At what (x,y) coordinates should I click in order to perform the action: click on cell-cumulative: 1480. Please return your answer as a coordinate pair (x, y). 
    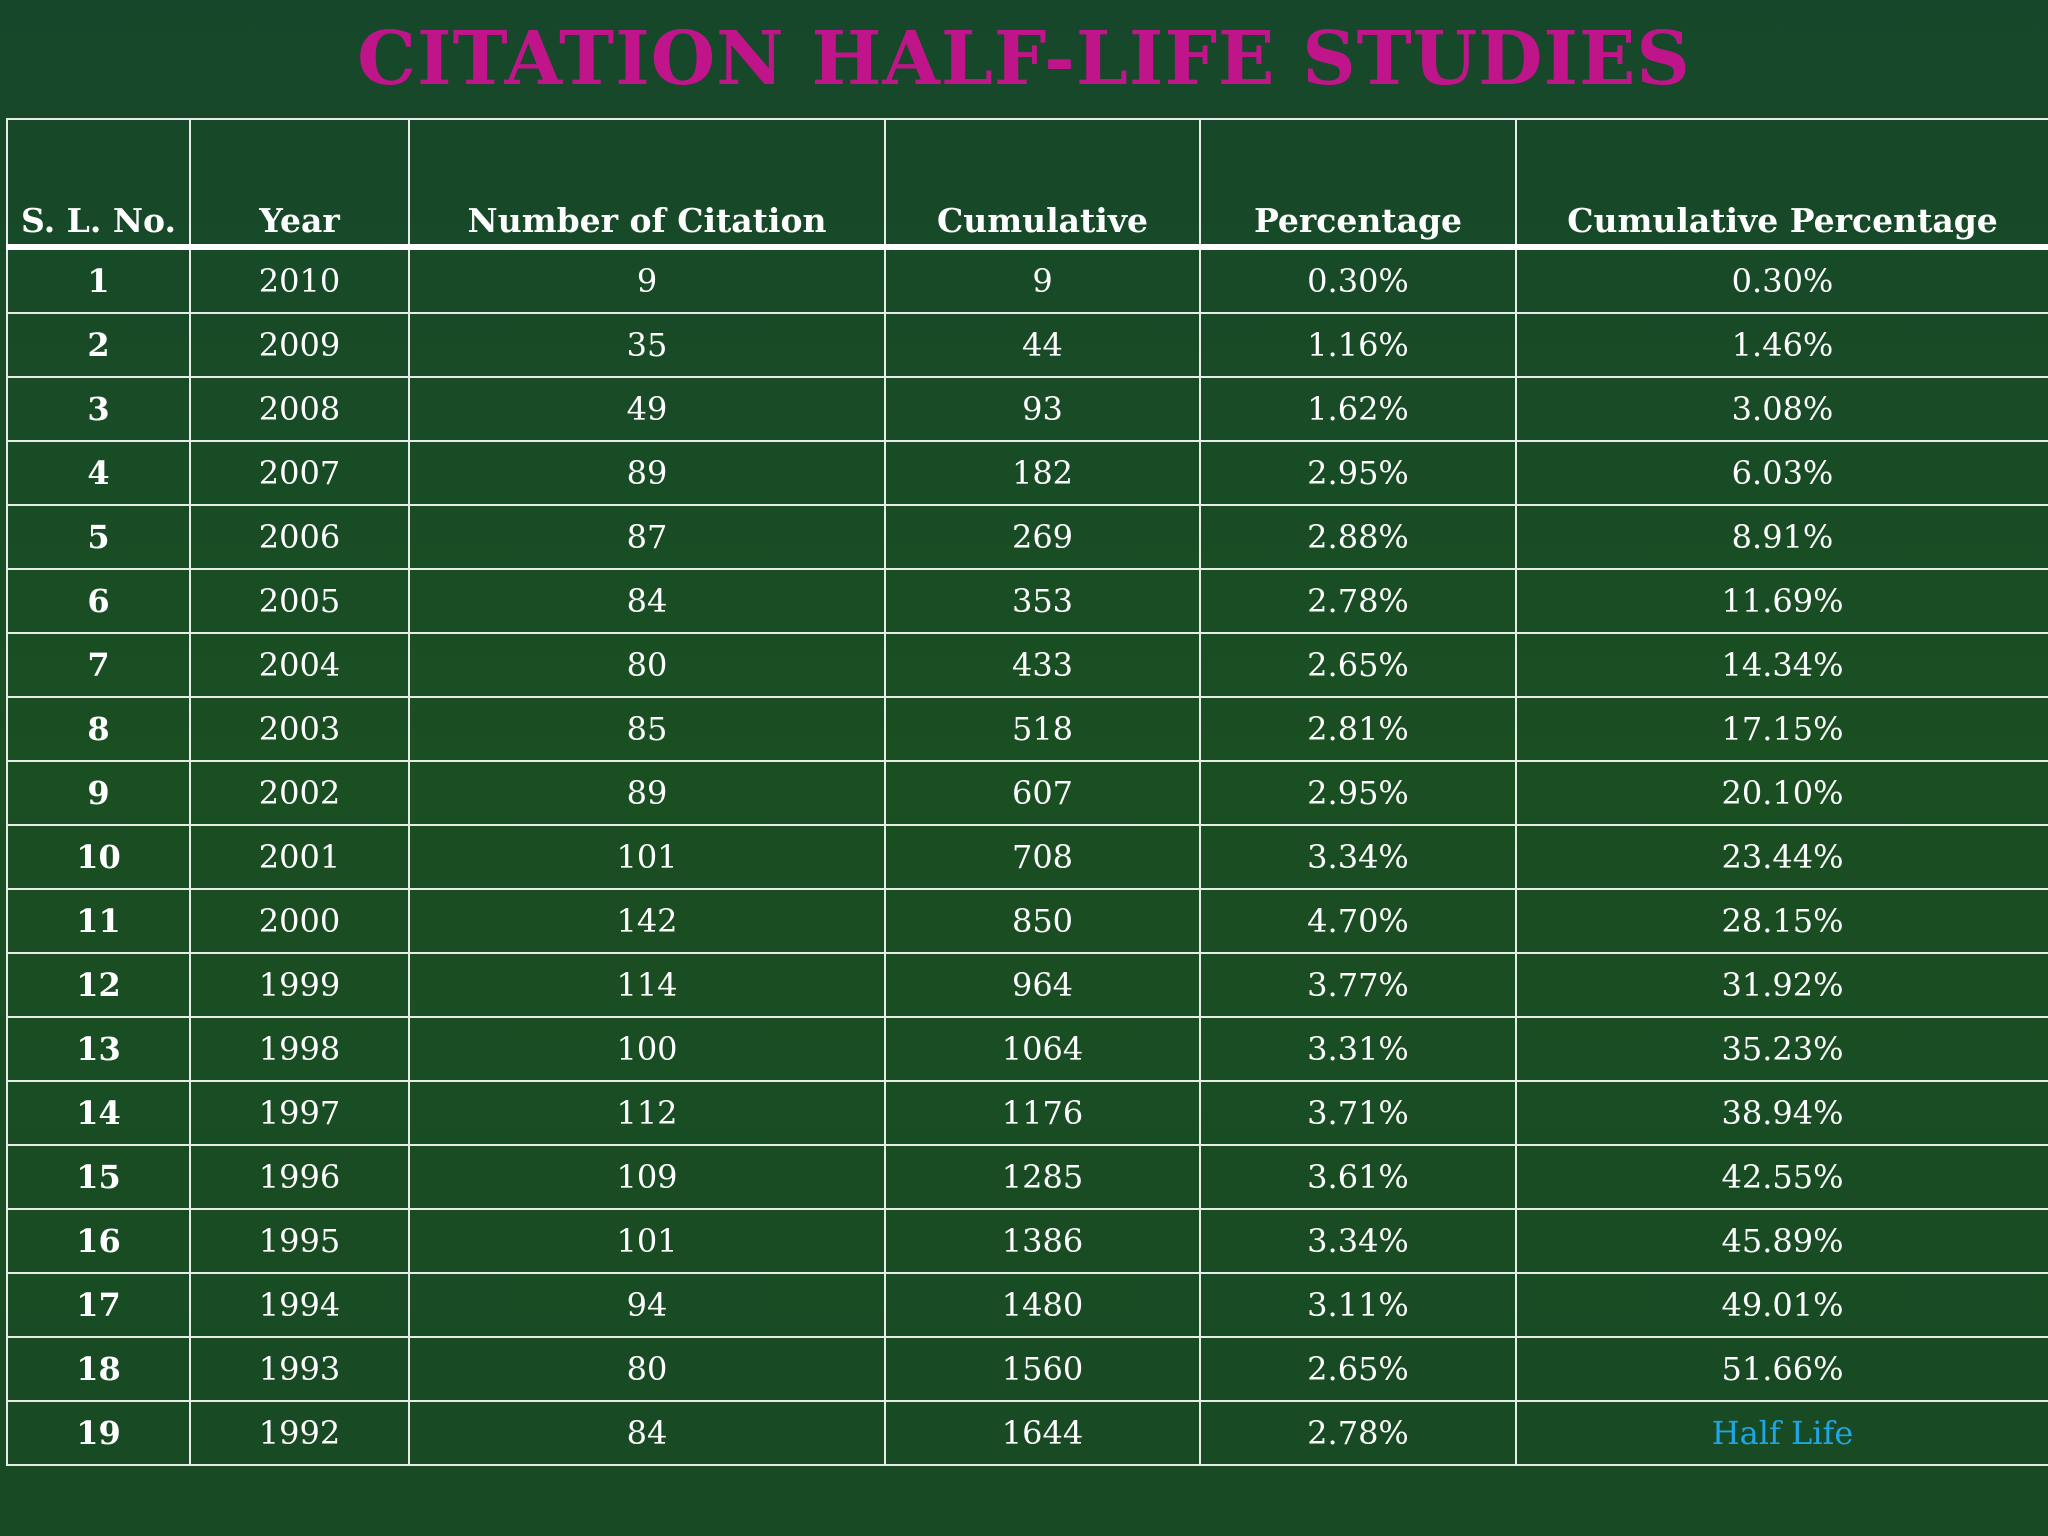
    Looking at the image, I should click on (1042, 1305).